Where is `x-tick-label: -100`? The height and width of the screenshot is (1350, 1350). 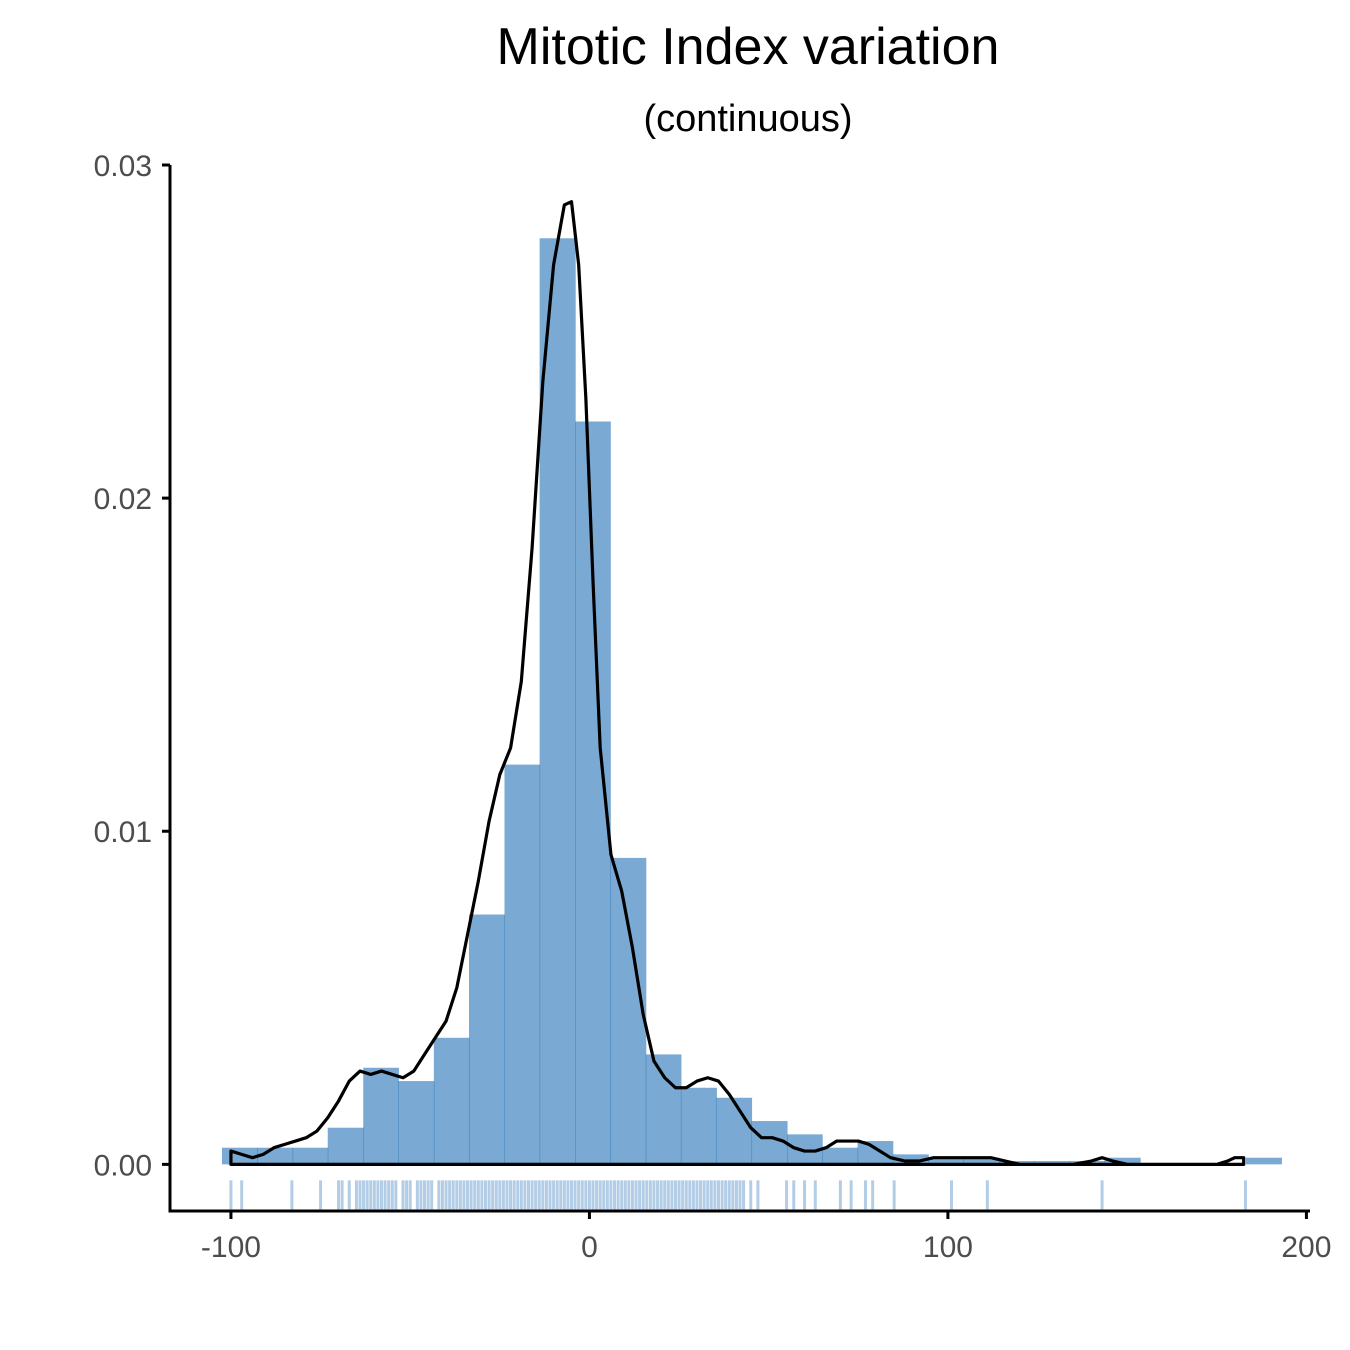 x-tick-label: -100 is located at coordinates (231, 1247).